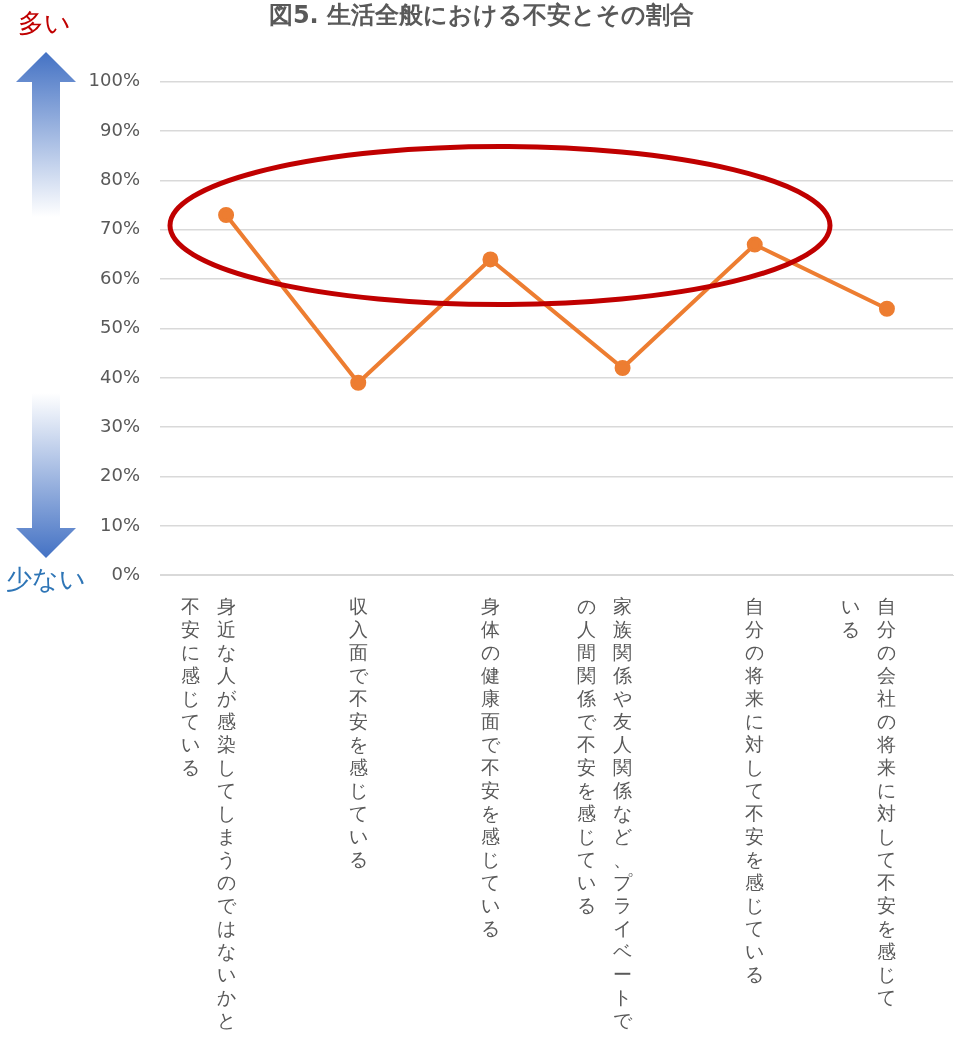  I want to click on category-label: 身体の健康面で不安を感じている, so click(490, 767).